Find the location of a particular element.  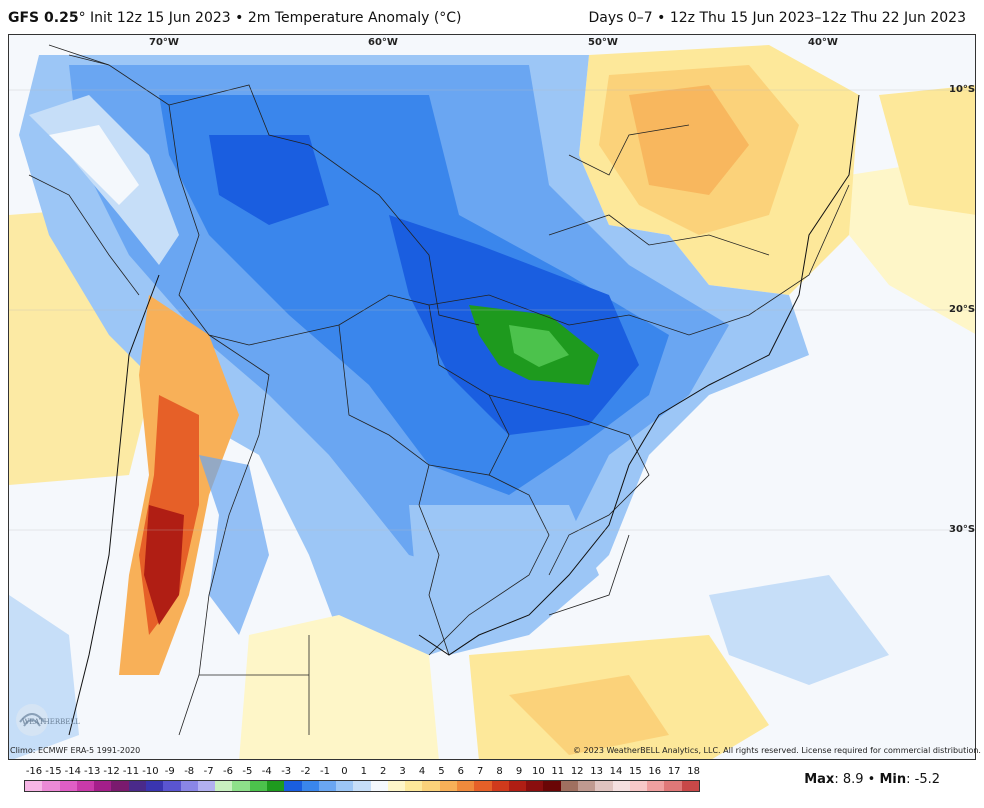

scale-tick-label: 6 is located at coordinates (460, 771).